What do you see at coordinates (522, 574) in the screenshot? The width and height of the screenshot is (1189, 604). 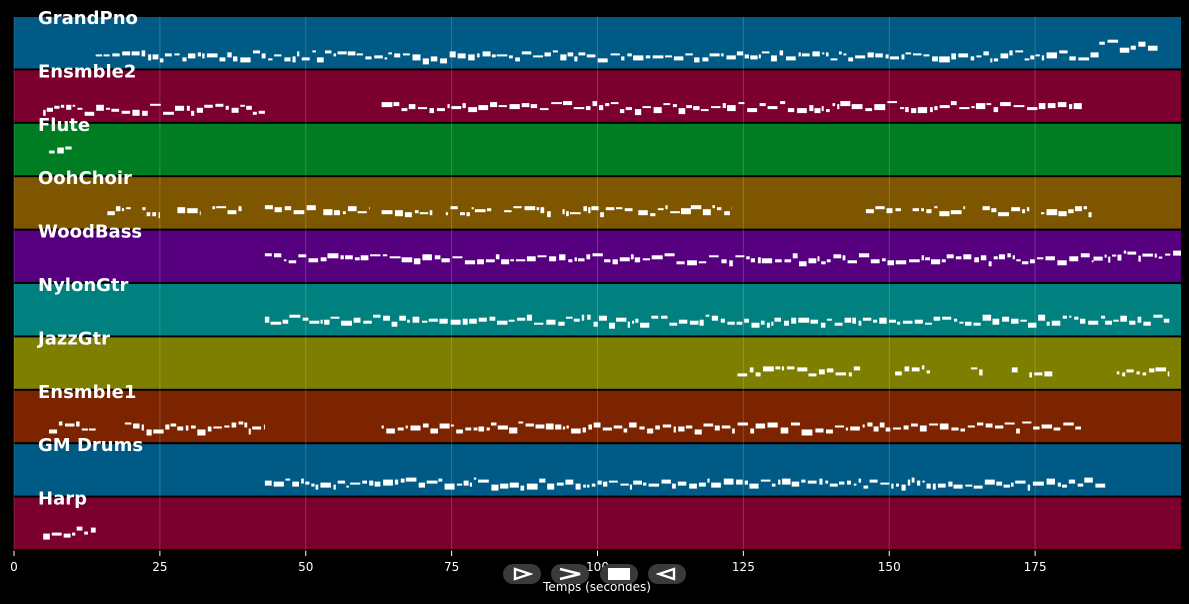 I see `play-button` at bounding box center [522, 574].